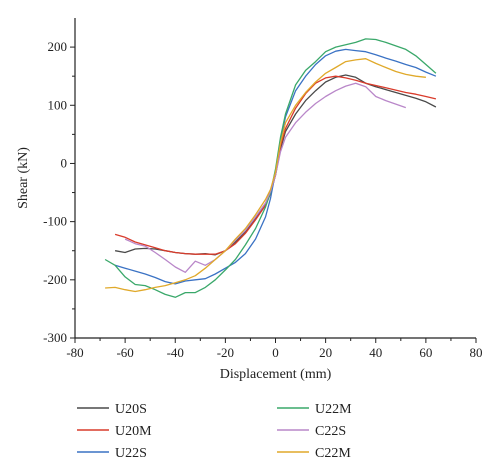 The height and width of the screenshot is (473, 500). Describe the element at coordinates (55, 279) in the screenshot. I see `y-tick-label: -200` at that location.